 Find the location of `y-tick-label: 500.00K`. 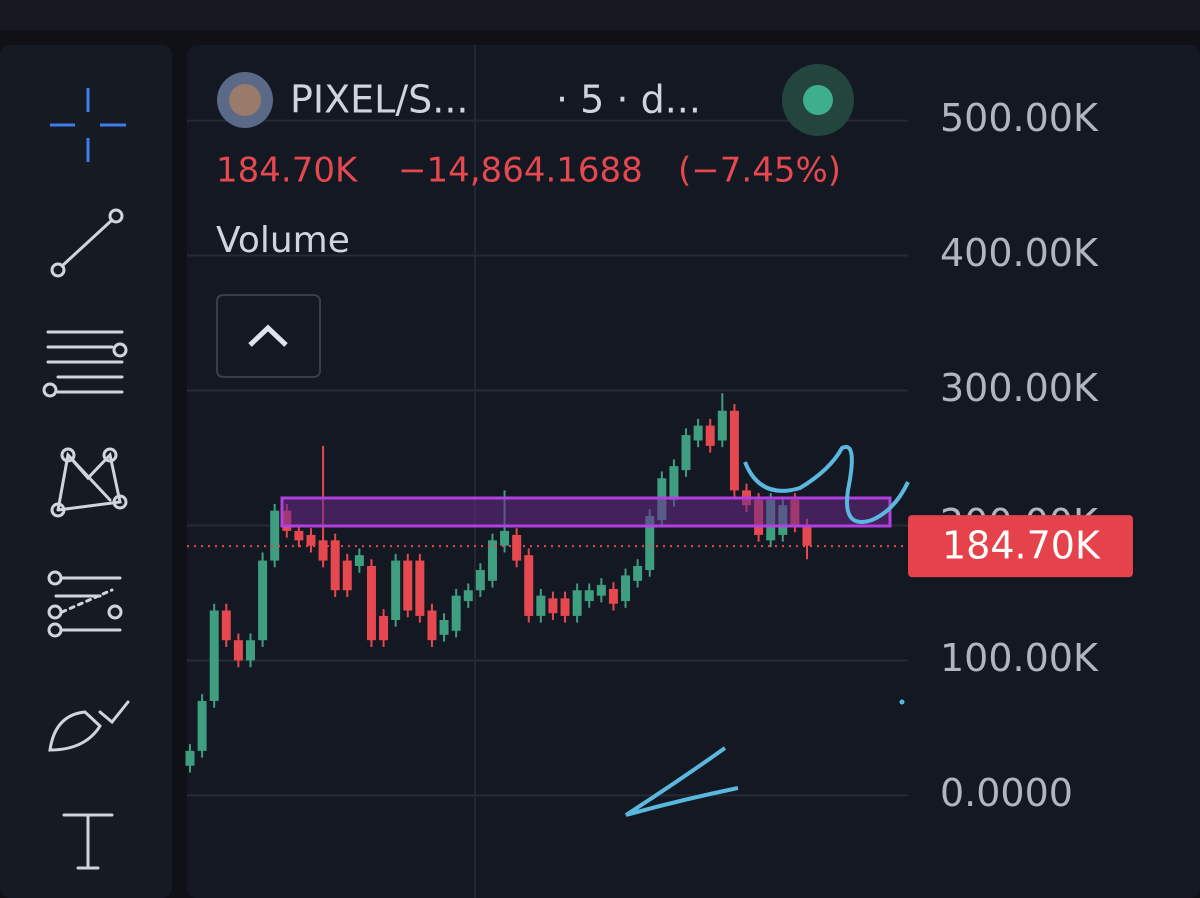

y-tick-label: 500.00K is located at coordinates (1019, 118).